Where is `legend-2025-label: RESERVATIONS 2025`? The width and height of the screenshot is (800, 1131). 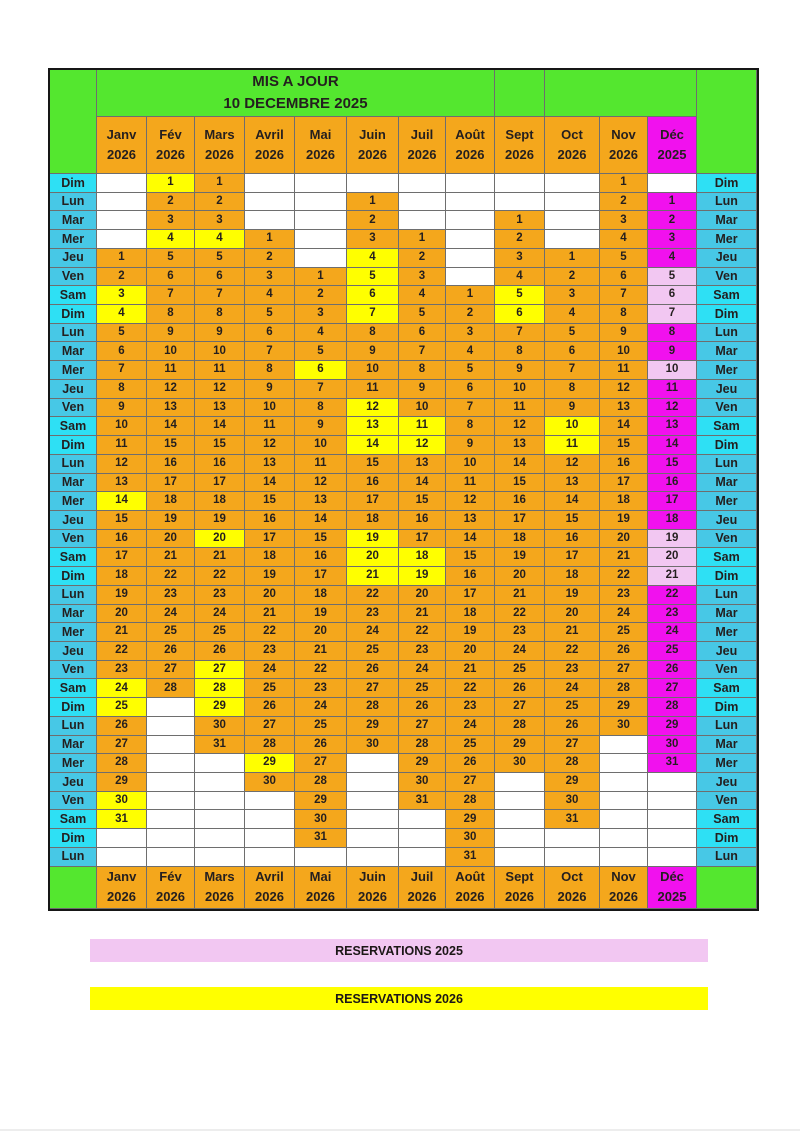 legend-2025-label: RESERVATIONS 2025 is located at coordinates (399, 950).